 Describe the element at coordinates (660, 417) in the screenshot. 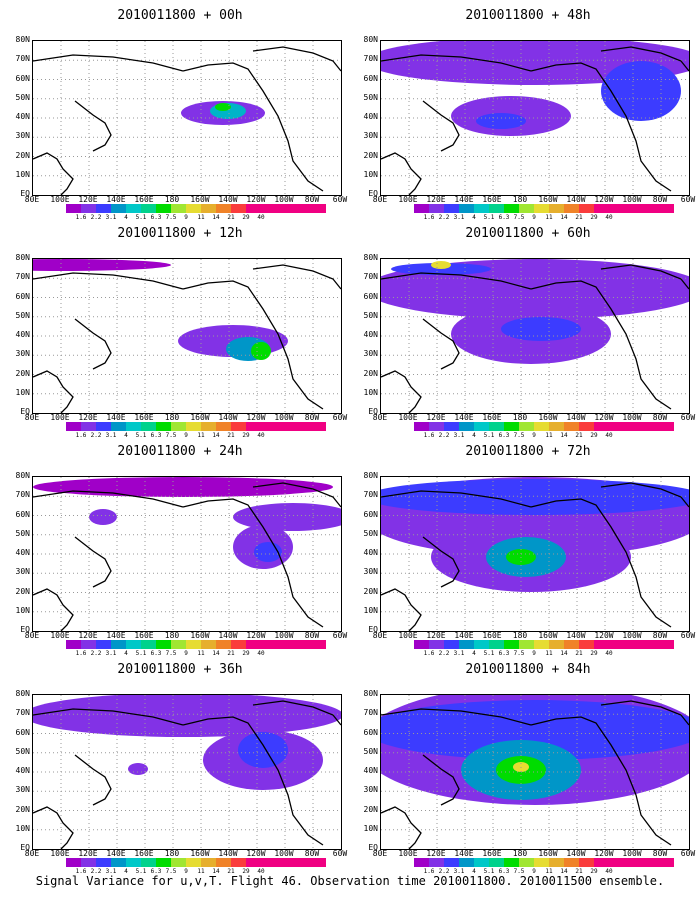

I see `longitude-label: 80W` at that location.